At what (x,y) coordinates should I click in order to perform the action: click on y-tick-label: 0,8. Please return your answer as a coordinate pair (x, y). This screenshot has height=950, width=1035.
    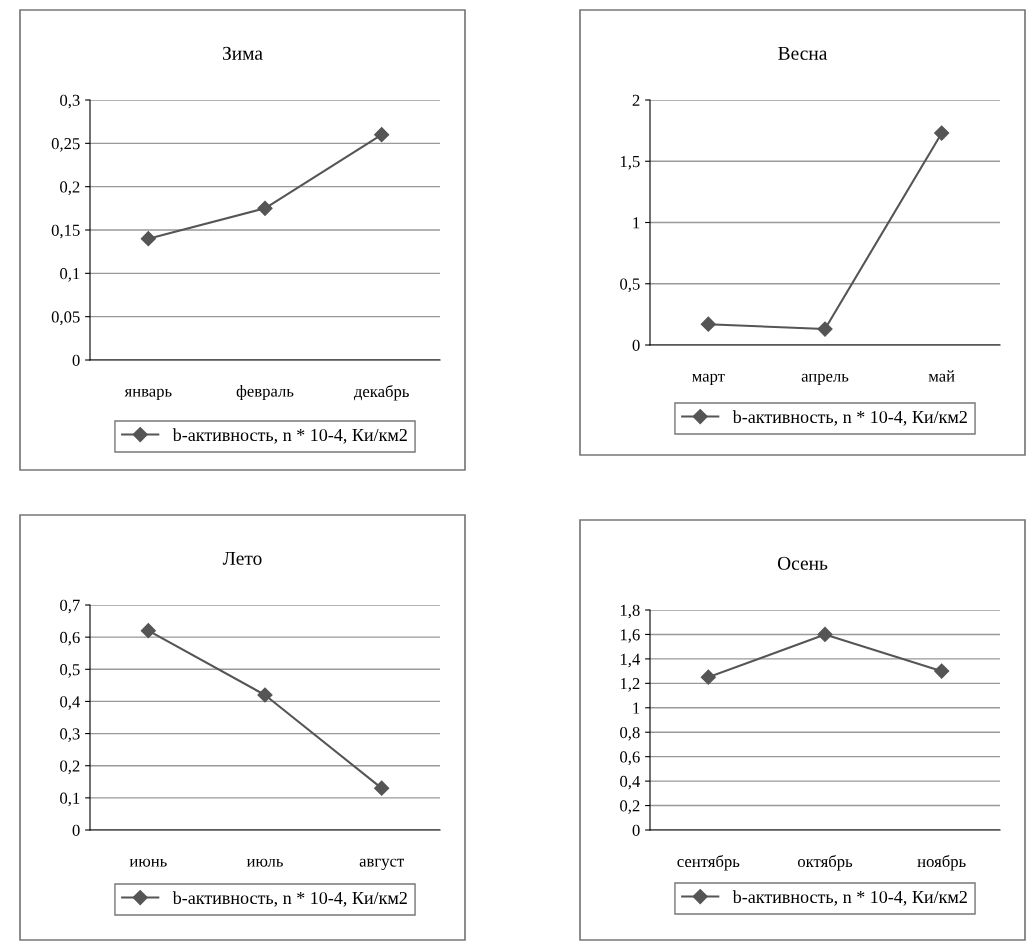
    Looking at the image, I should click on (630, 733).